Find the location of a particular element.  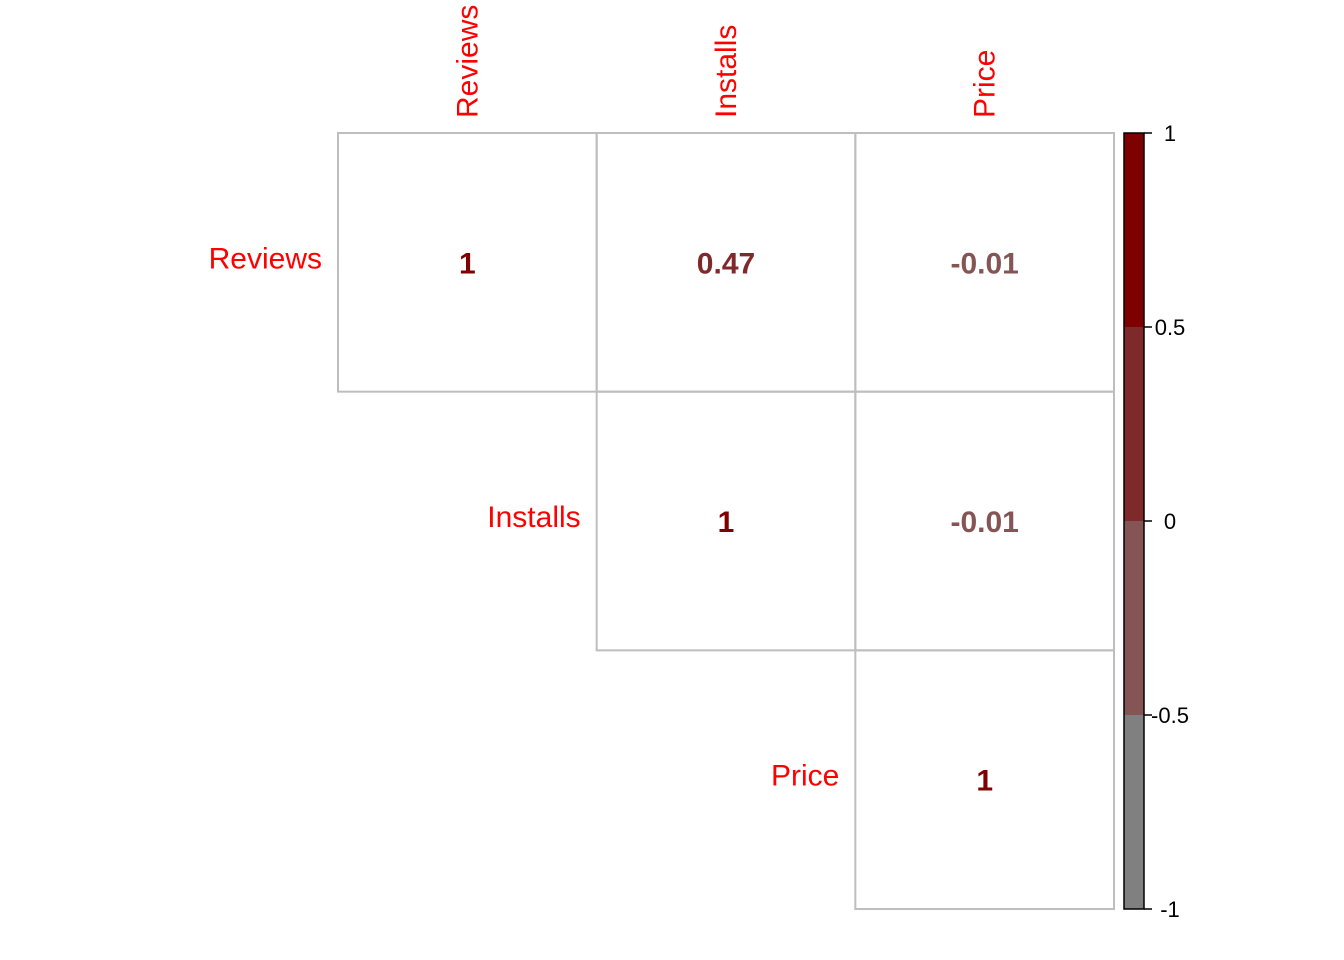

colorbar-tick-label: 1 is located at coordinates (1170, 133).